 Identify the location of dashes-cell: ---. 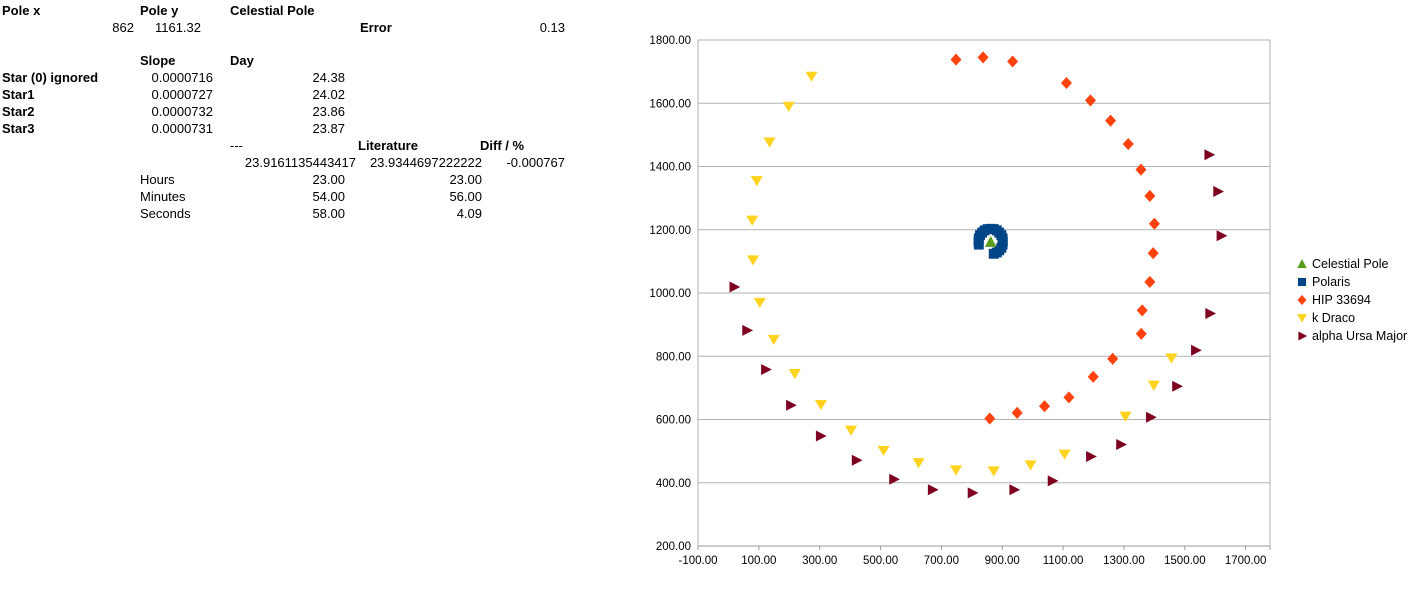
(236, 145).